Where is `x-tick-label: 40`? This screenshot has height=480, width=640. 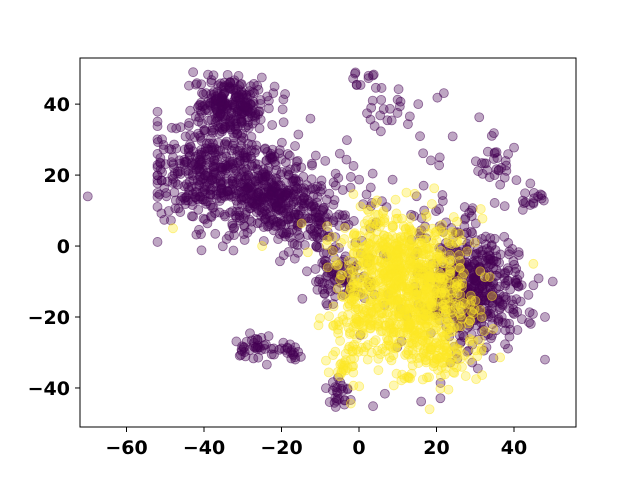 x-tick-label: 40 is located at coordinates (514, 448).